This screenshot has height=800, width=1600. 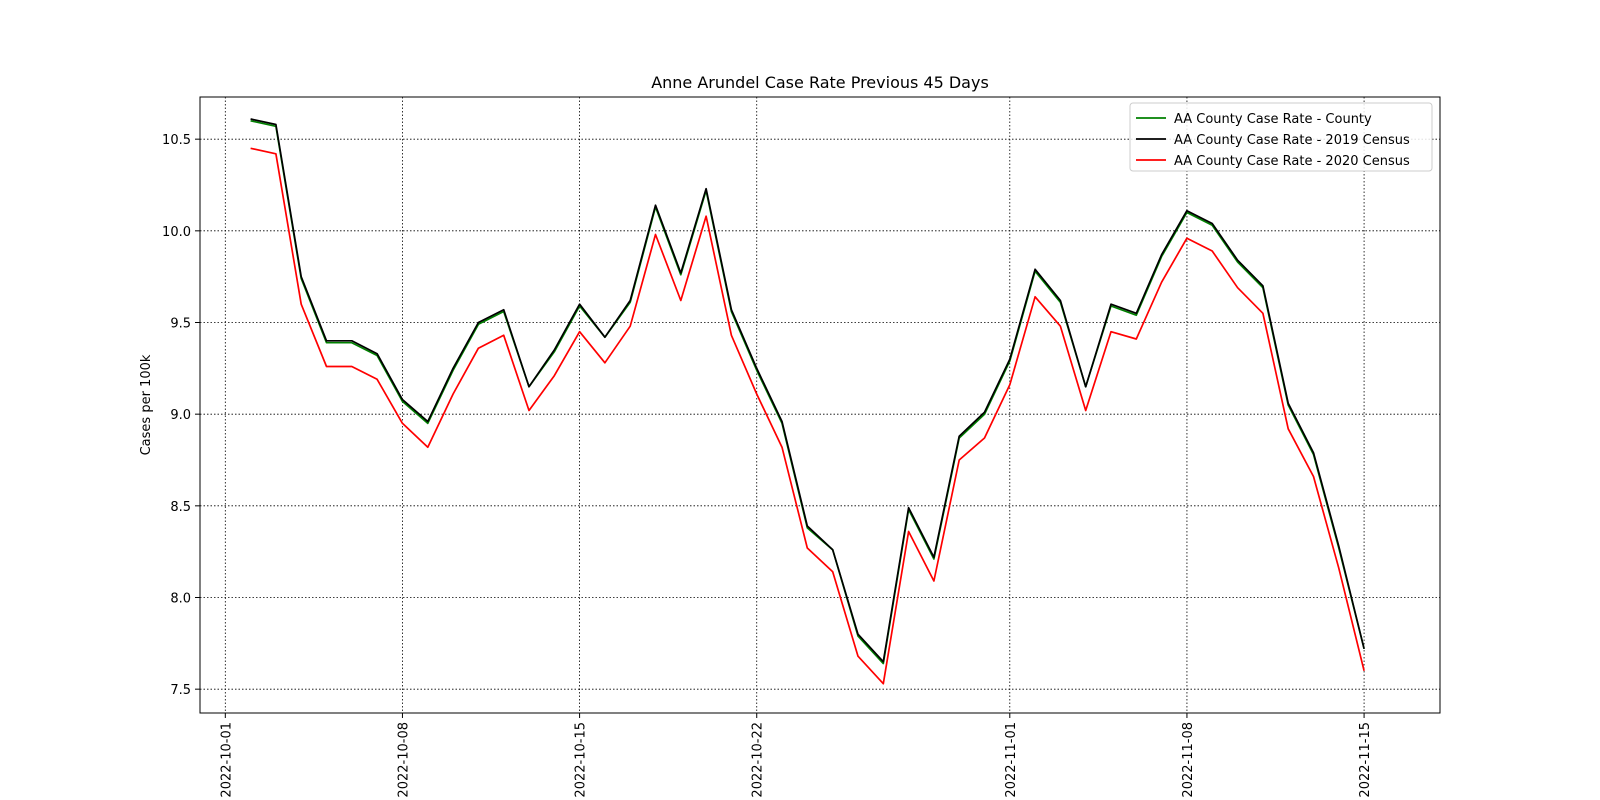 I want to click on legend-label-2: AA County Case Rate - 2019 Census, so click(x=1292, y=140).